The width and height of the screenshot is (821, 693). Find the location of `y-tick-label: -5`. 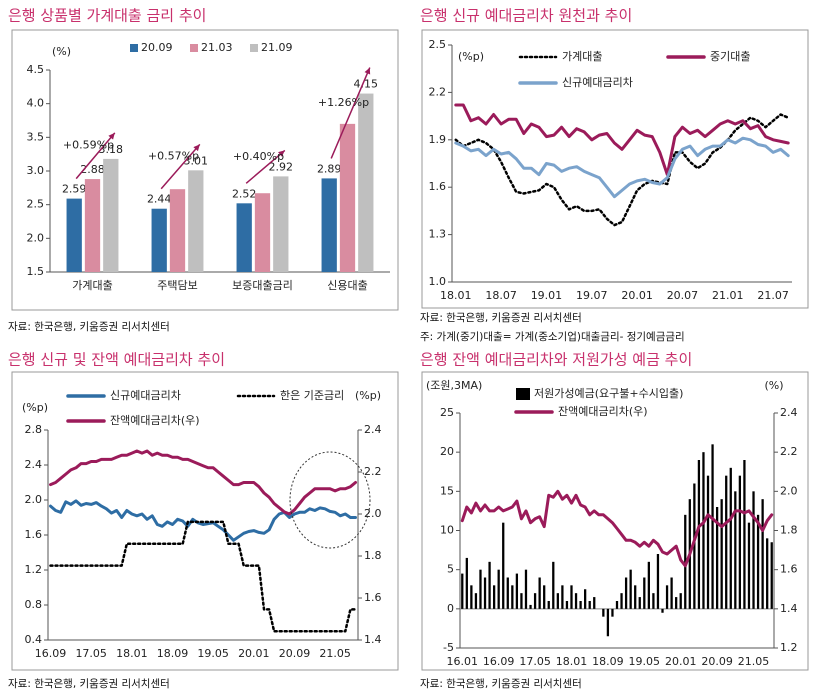

y-tick-label: -5 is located at coordinates (448, 647).